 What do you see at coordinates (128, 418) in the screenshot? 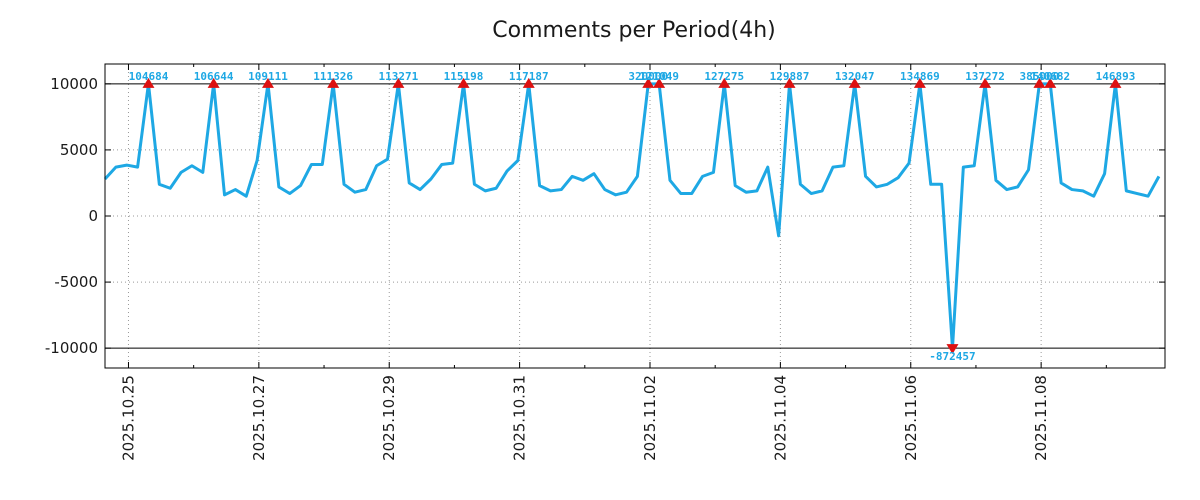
I see `x-tick-label: 2025.10.25` at bounding box center [128, 418].